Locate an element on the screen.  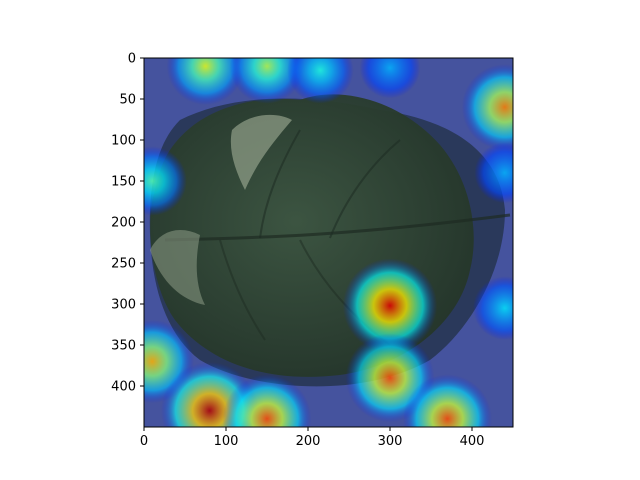
y-tick-label: 50 is located at coordinates (127, 100).